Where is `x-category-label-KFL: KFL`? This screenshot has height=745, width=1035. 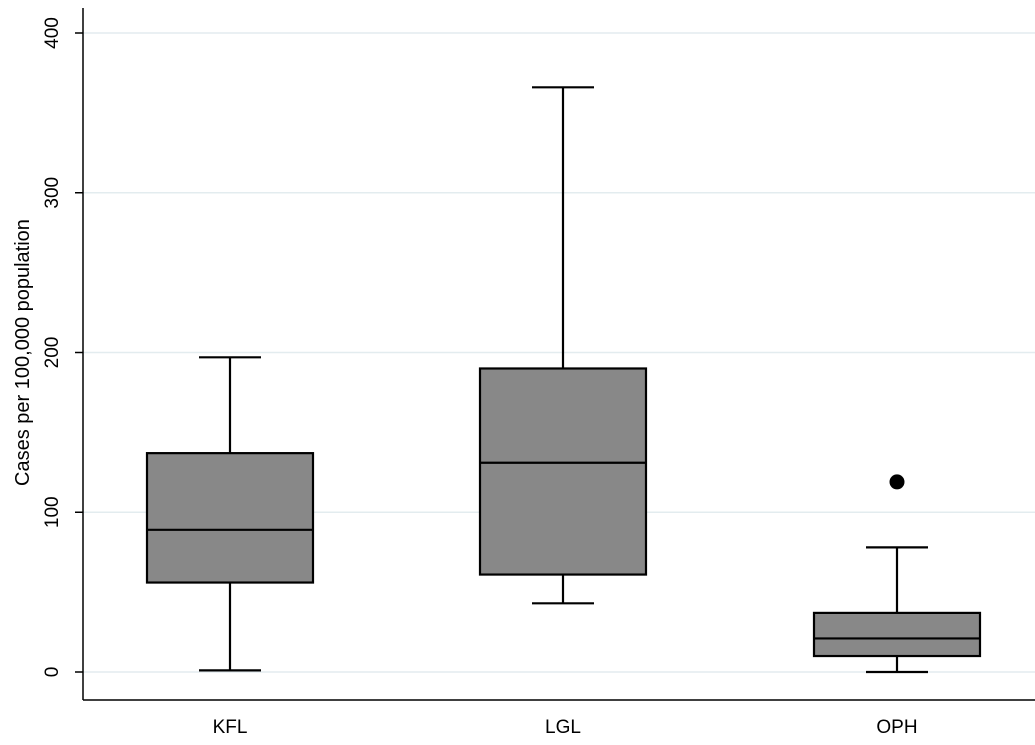
x-category-label-KFL: KFL is located at coordinates (230, 727).